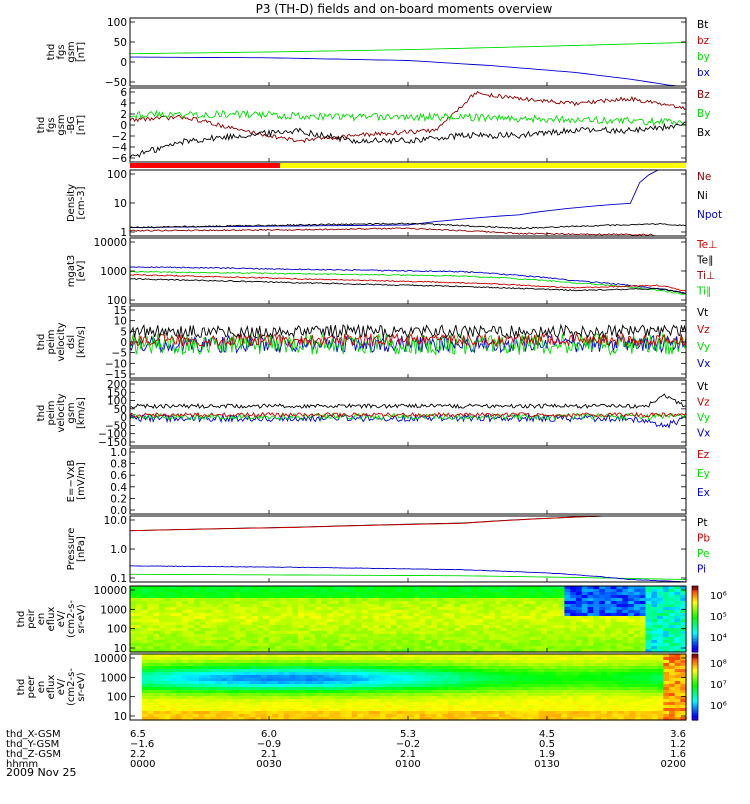 Image resolution: width=750 pixels, height=804 pixels. What do you see at coordinates (117, 385) in the screenshot?
I see `y-tick-label: 200` at bounding box center [117, 385].